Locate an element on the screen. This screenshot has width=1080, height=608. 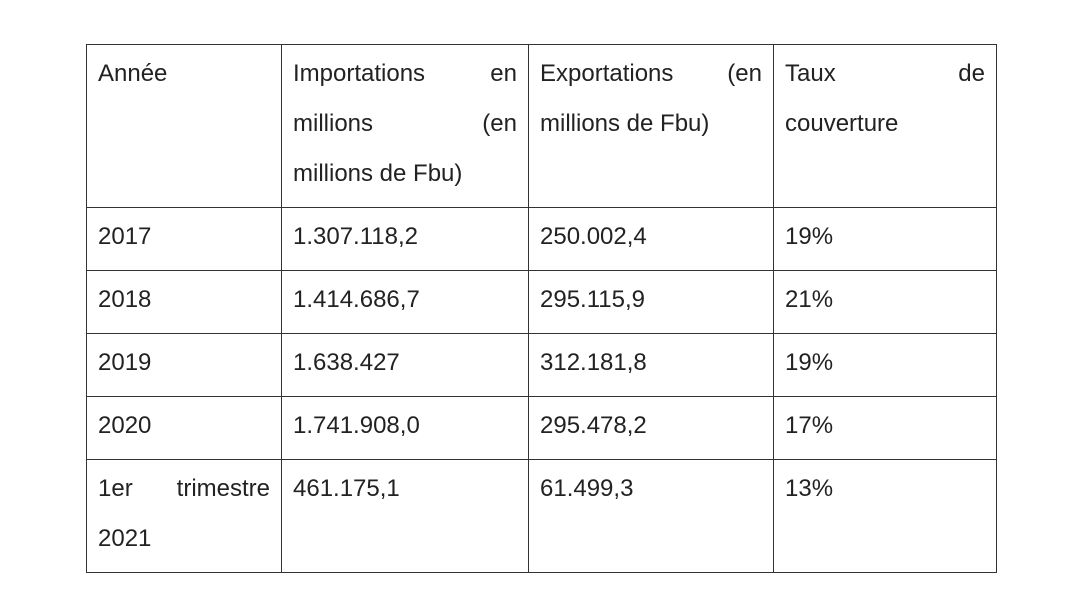
cell-exports: 61.499,3 is located at coordinates (651, 516).